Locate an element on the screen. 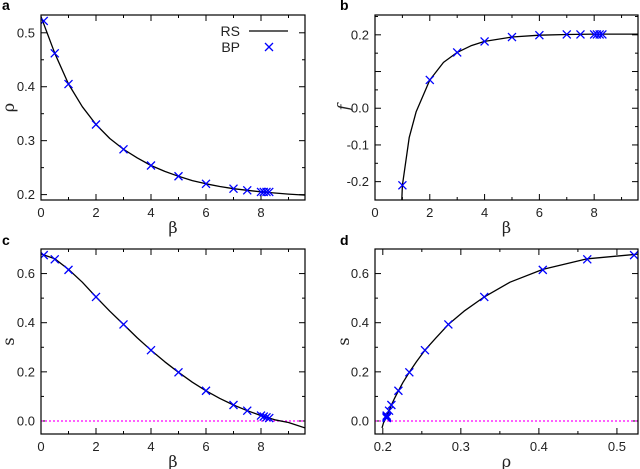 Image resolution: width=640 pixels, height=469 pixels. y-tick-label: 0.3 is located at coordinates (26, 140).